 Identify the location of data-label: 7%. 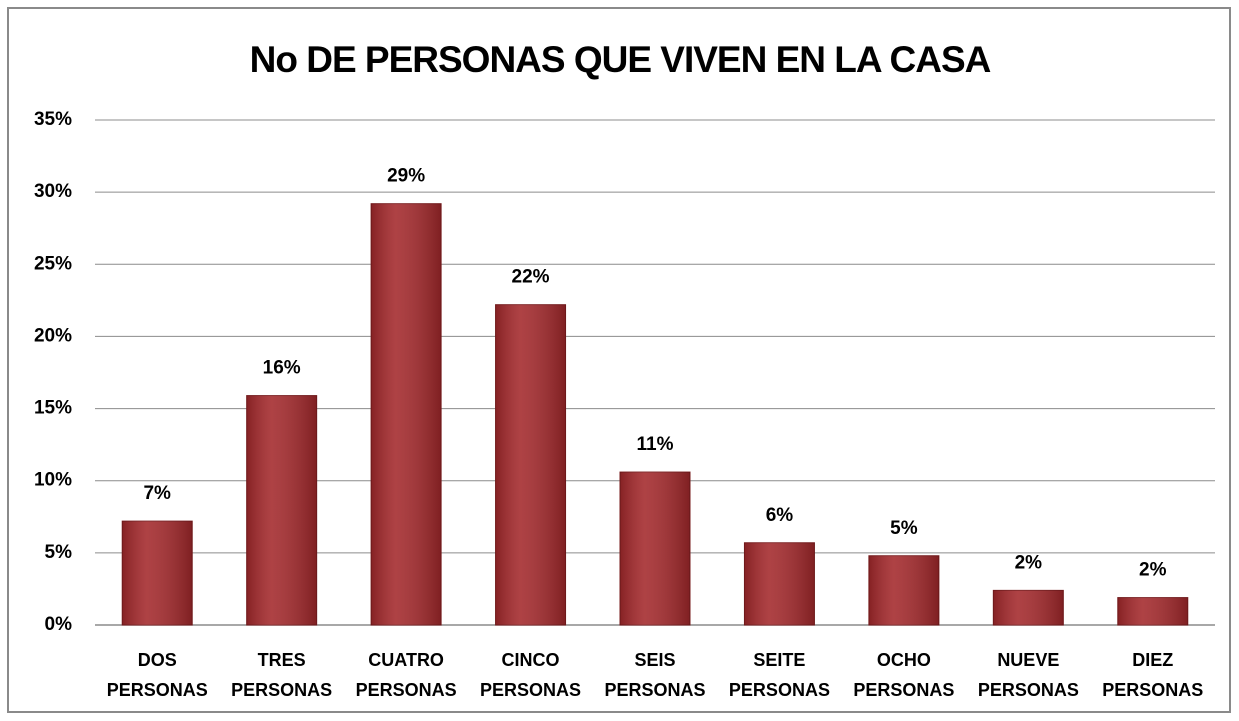
(157, 493).